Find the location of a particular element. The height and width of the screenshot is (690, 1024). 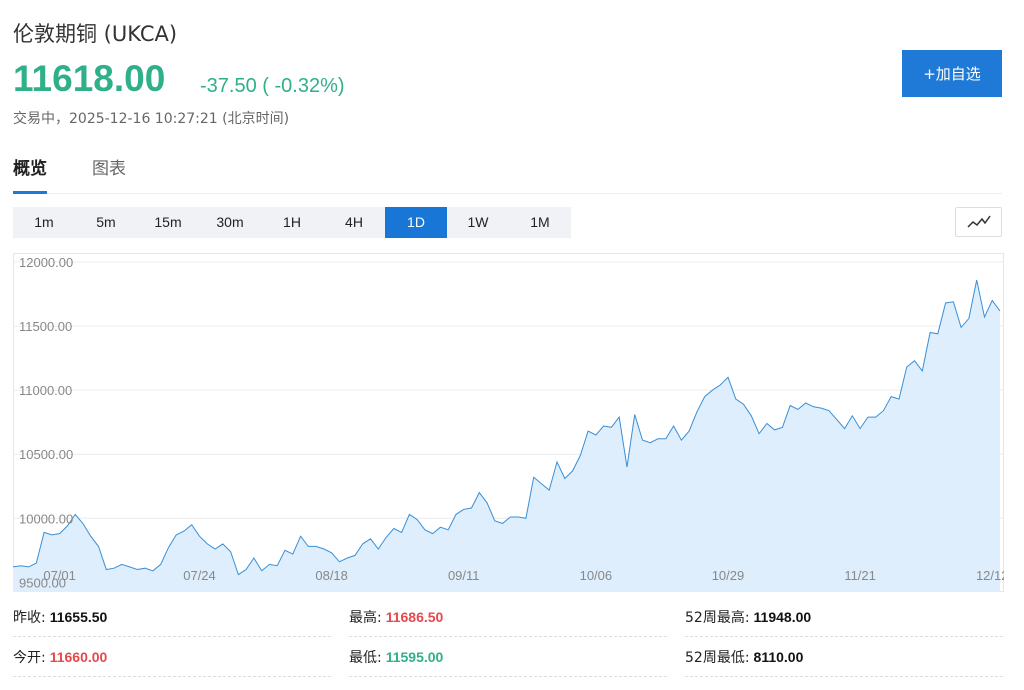

x-tick-label: 11/21 is located at coordinates (860, 575).